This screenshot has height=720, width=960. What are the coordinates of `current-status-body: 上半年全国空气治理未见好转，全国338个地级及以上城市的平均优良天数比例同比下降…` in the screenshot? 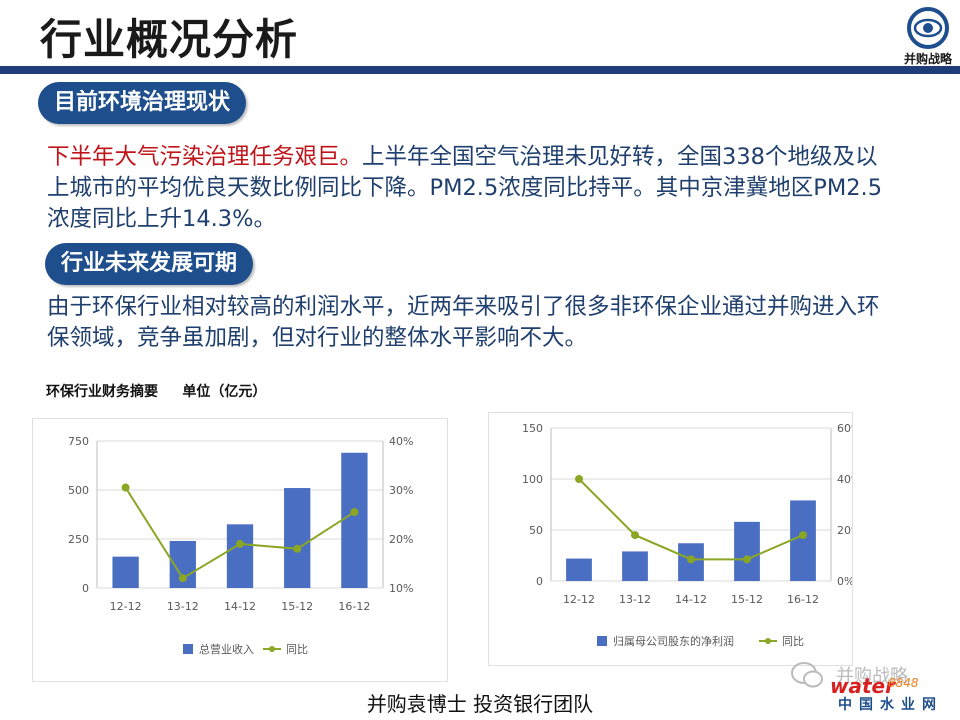 It's located at (465, 188).